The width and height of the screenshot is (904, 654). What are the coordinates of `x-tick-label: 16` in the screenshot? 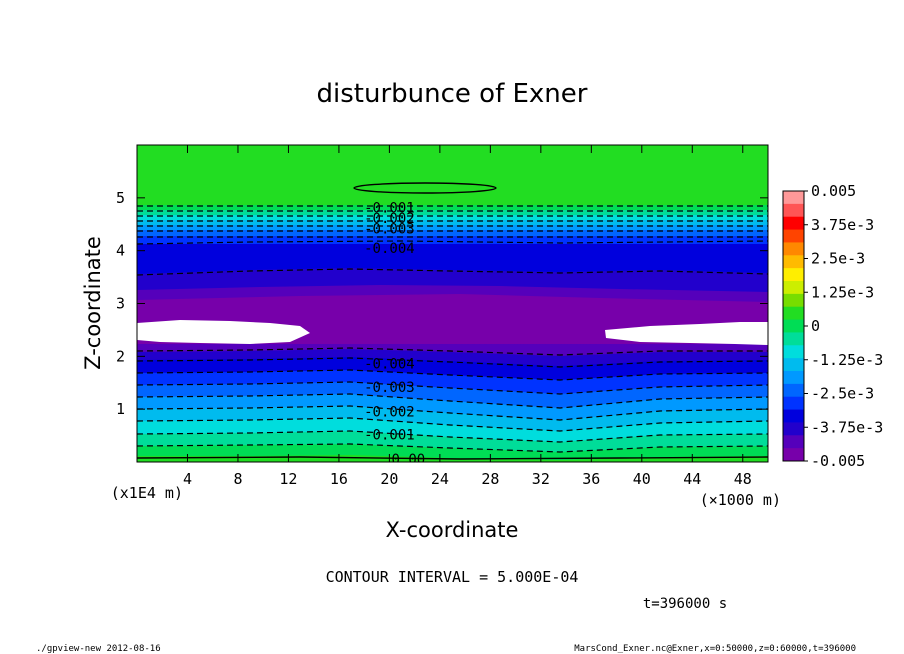 It's located at (339, 479).